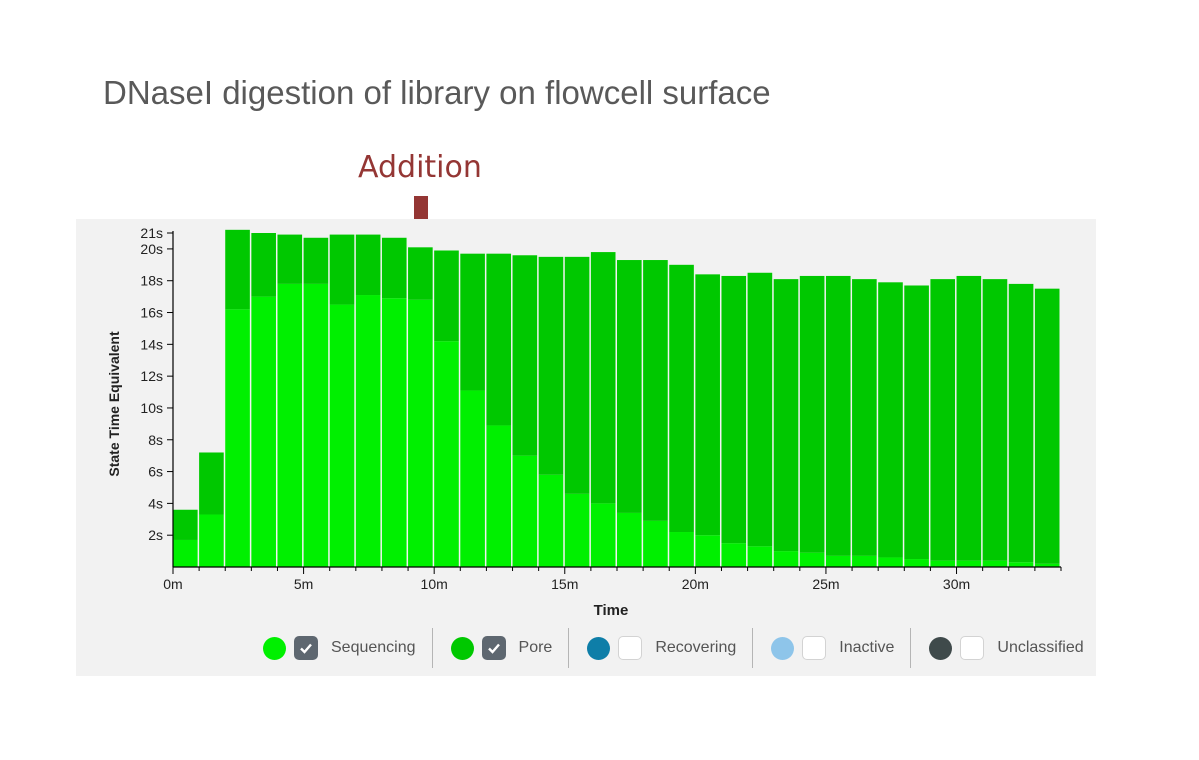  Describe the element at coordinates (462, 648) in the screenshot. I see `pore-dot-icon` at that location.